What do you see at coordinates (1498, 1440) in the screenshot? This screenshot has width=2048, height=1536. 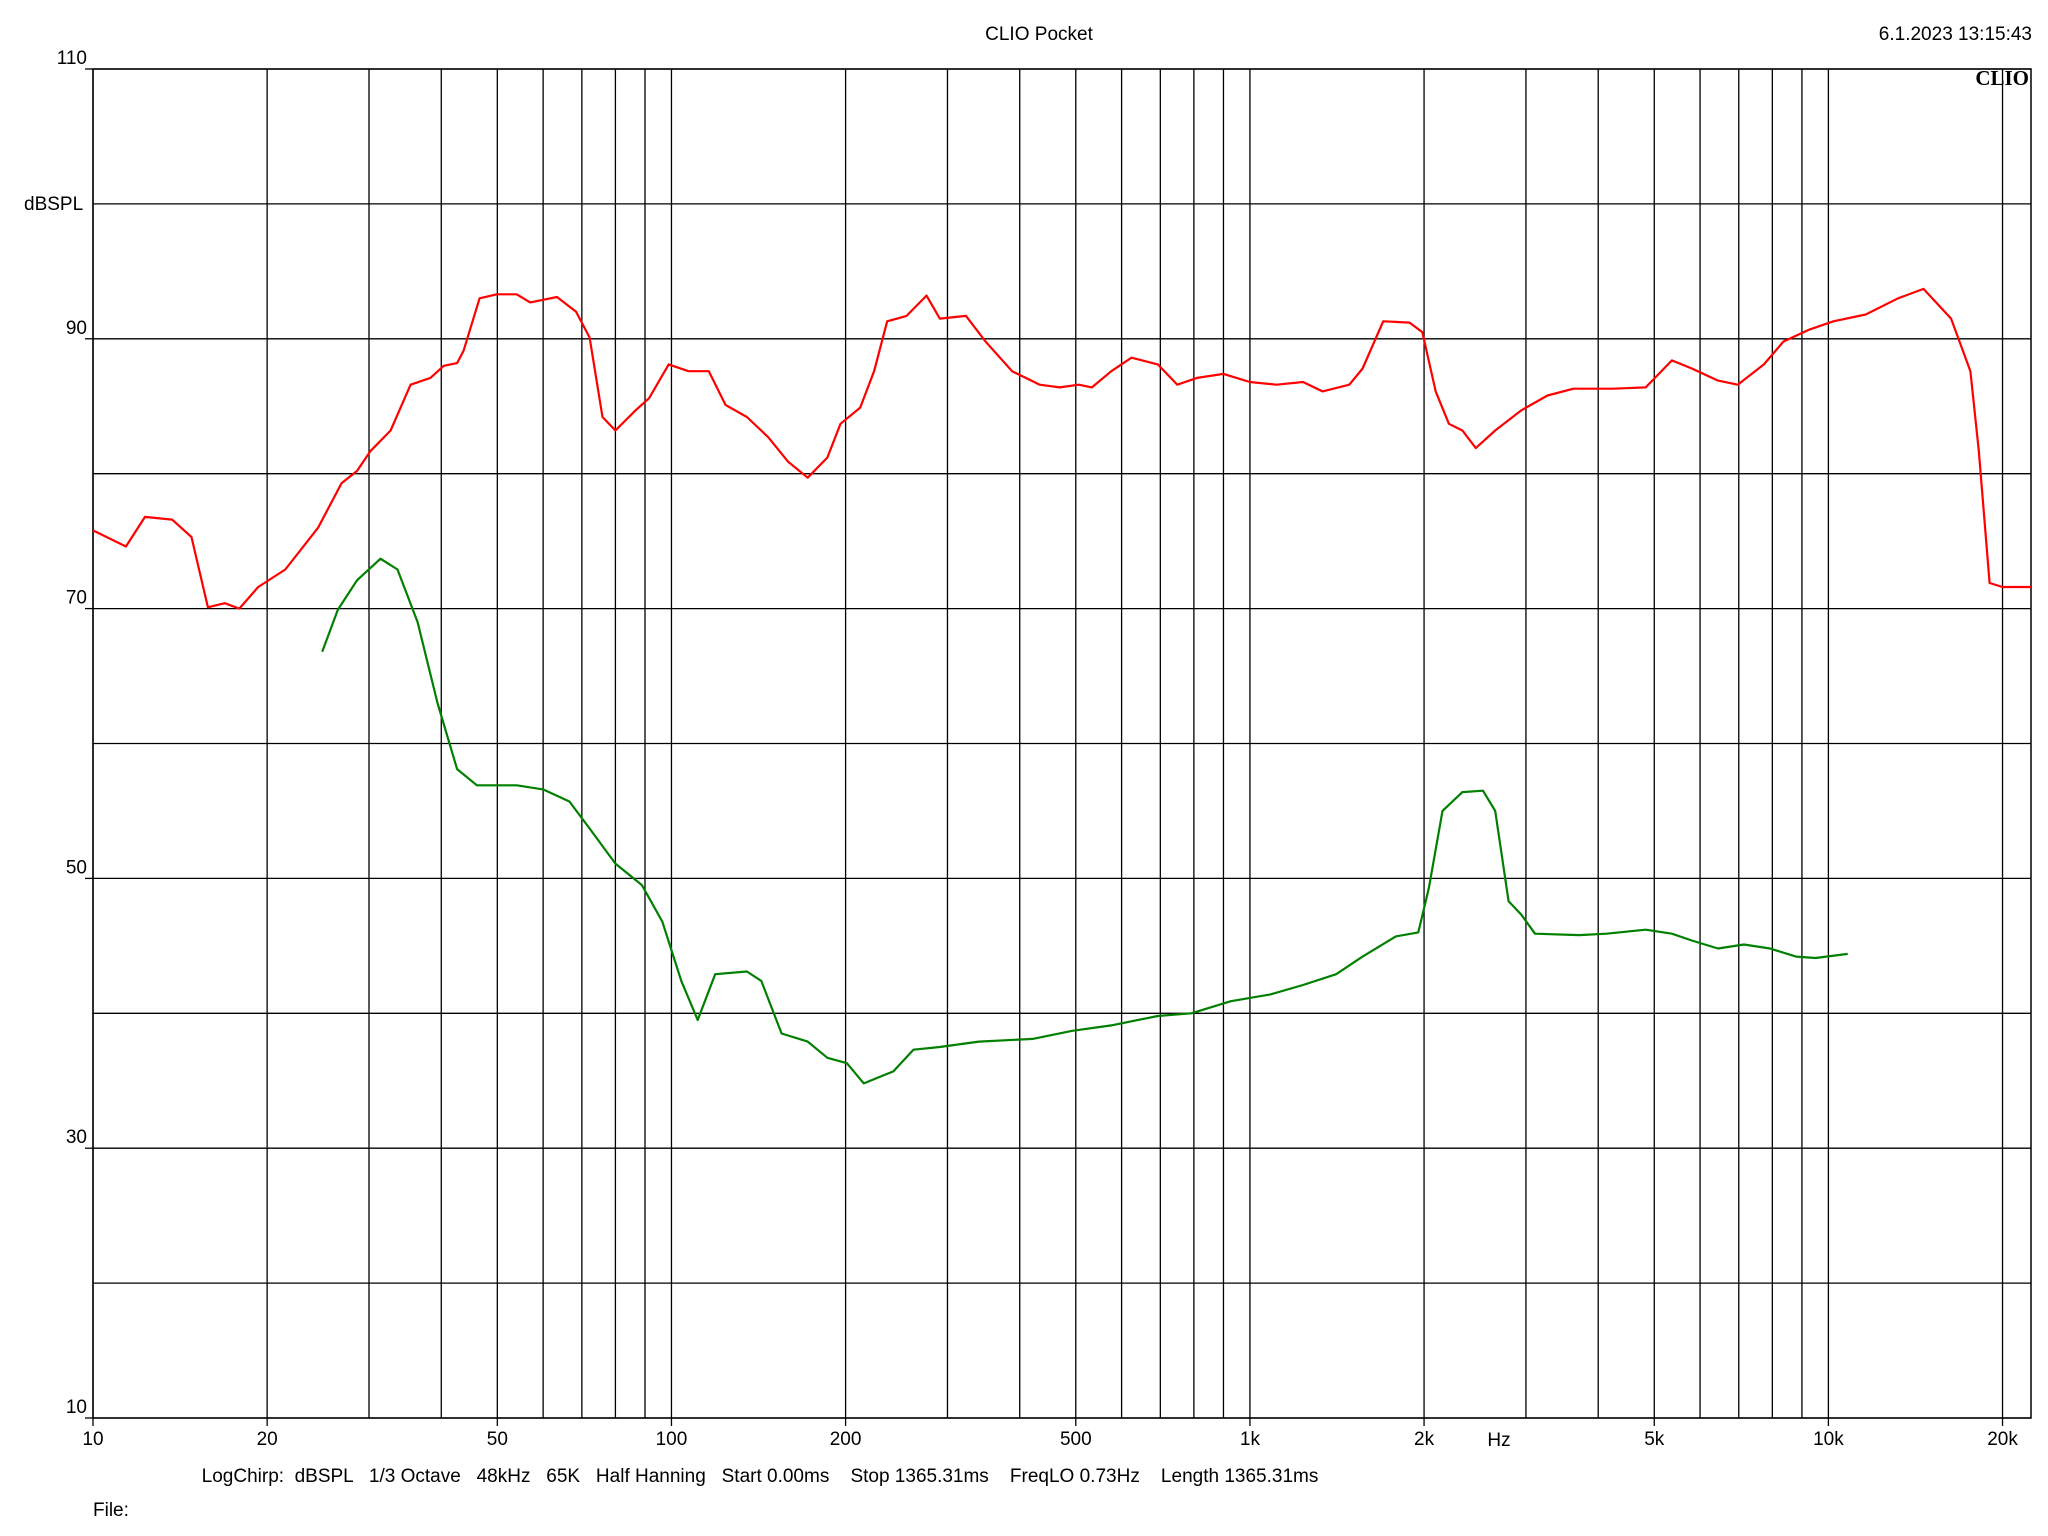 I see `x-axis-label: Hz` at bounding box center [1498, 1440].